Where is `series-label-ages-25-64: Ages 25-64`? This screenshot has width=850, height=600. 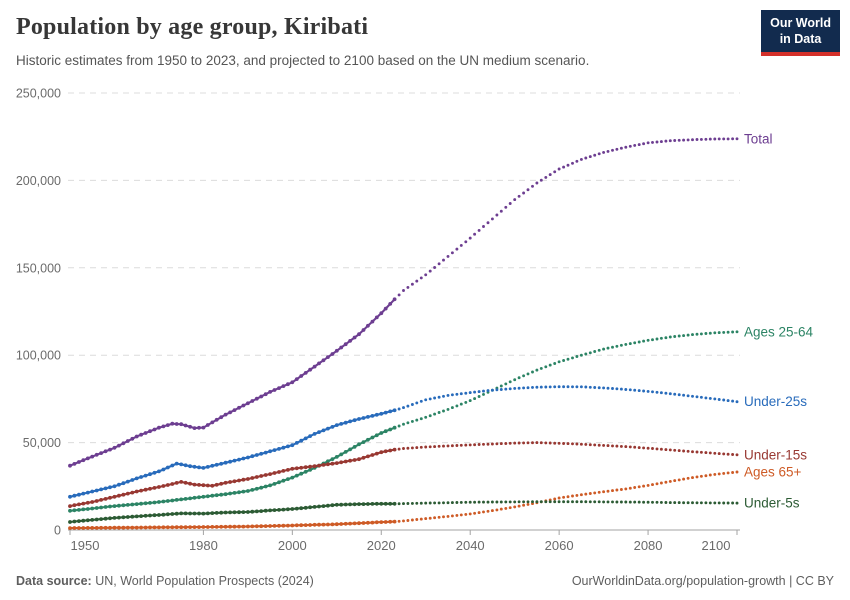 series-label-ages-25-64: Ages 25-64 is located at coordinates (779, 331).